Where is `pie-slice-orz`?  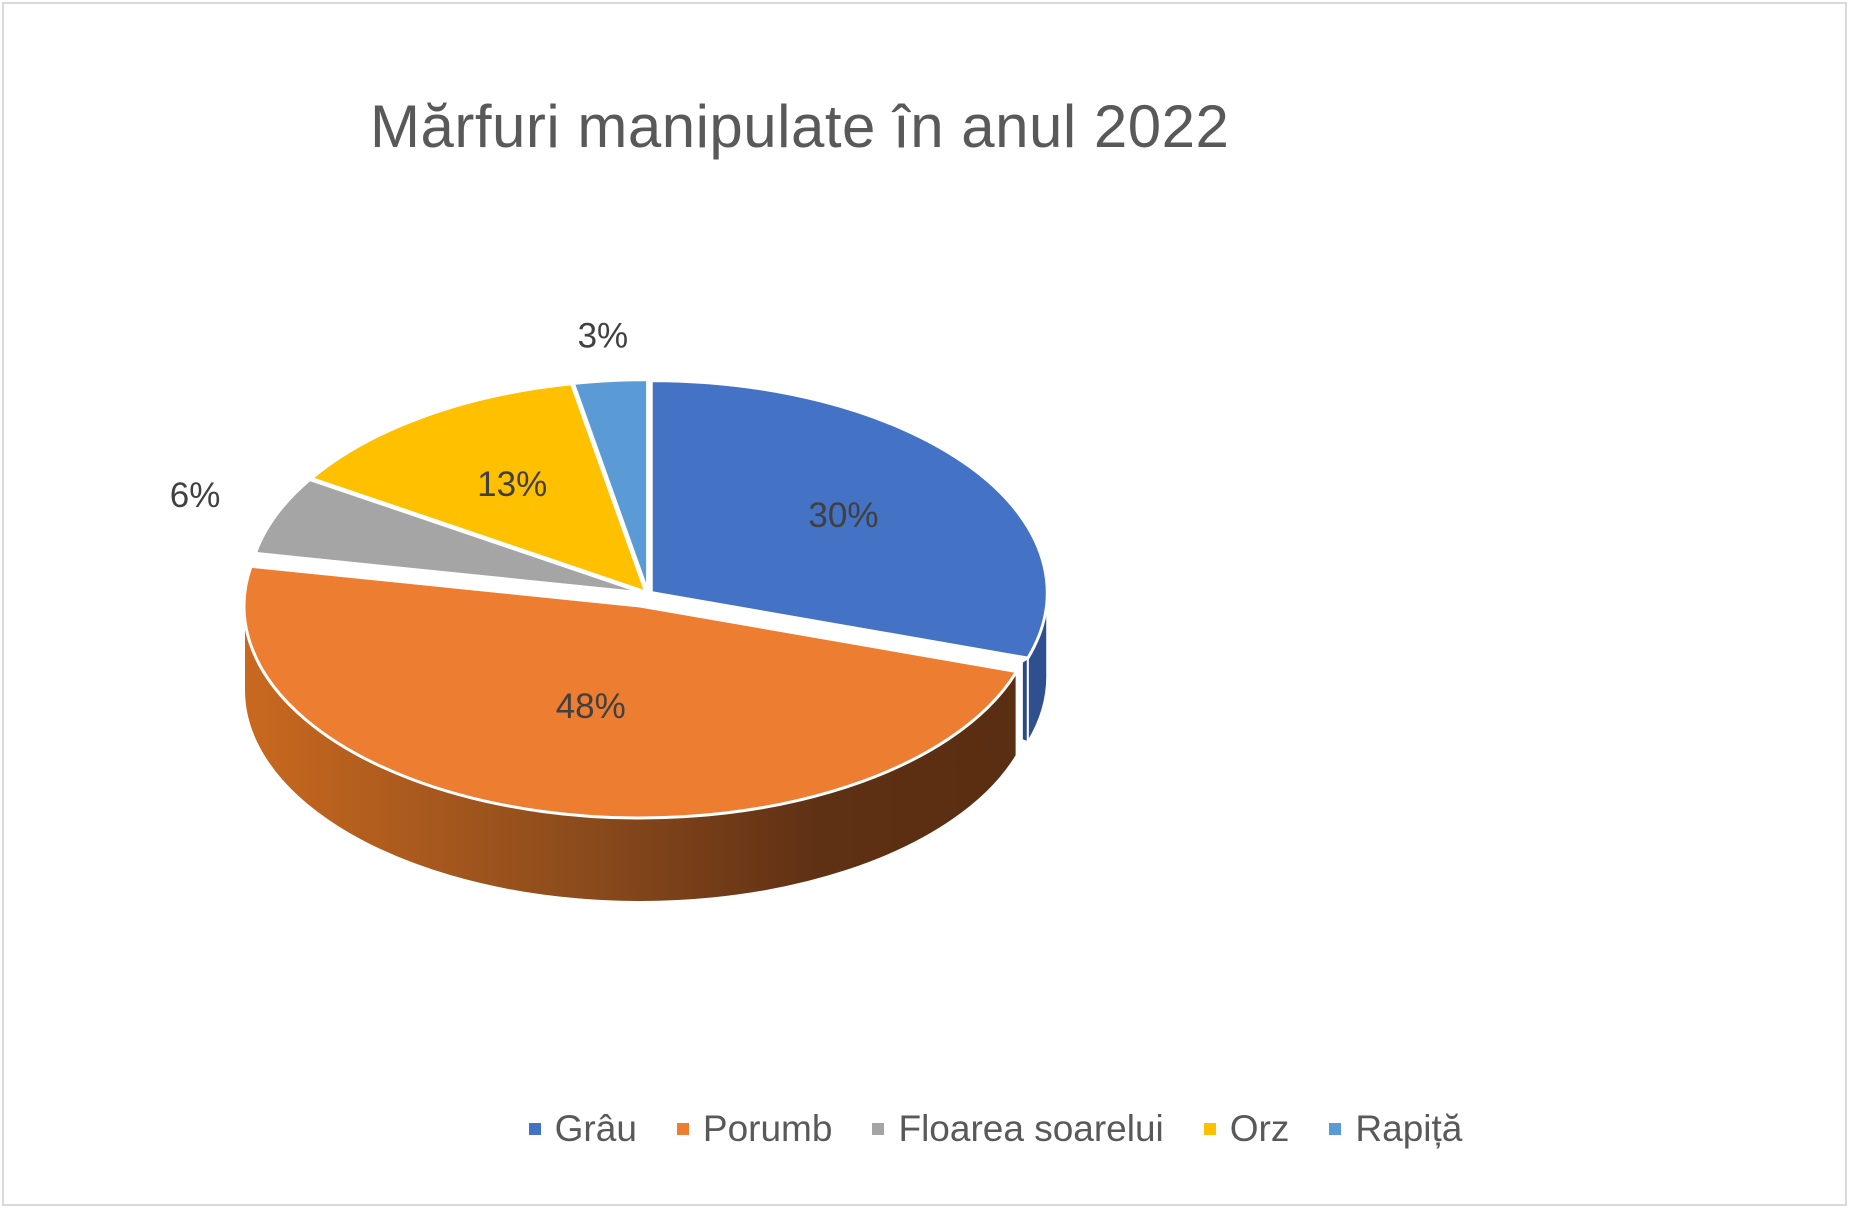
pie-slice-orz is located at coordinates (478, 488).